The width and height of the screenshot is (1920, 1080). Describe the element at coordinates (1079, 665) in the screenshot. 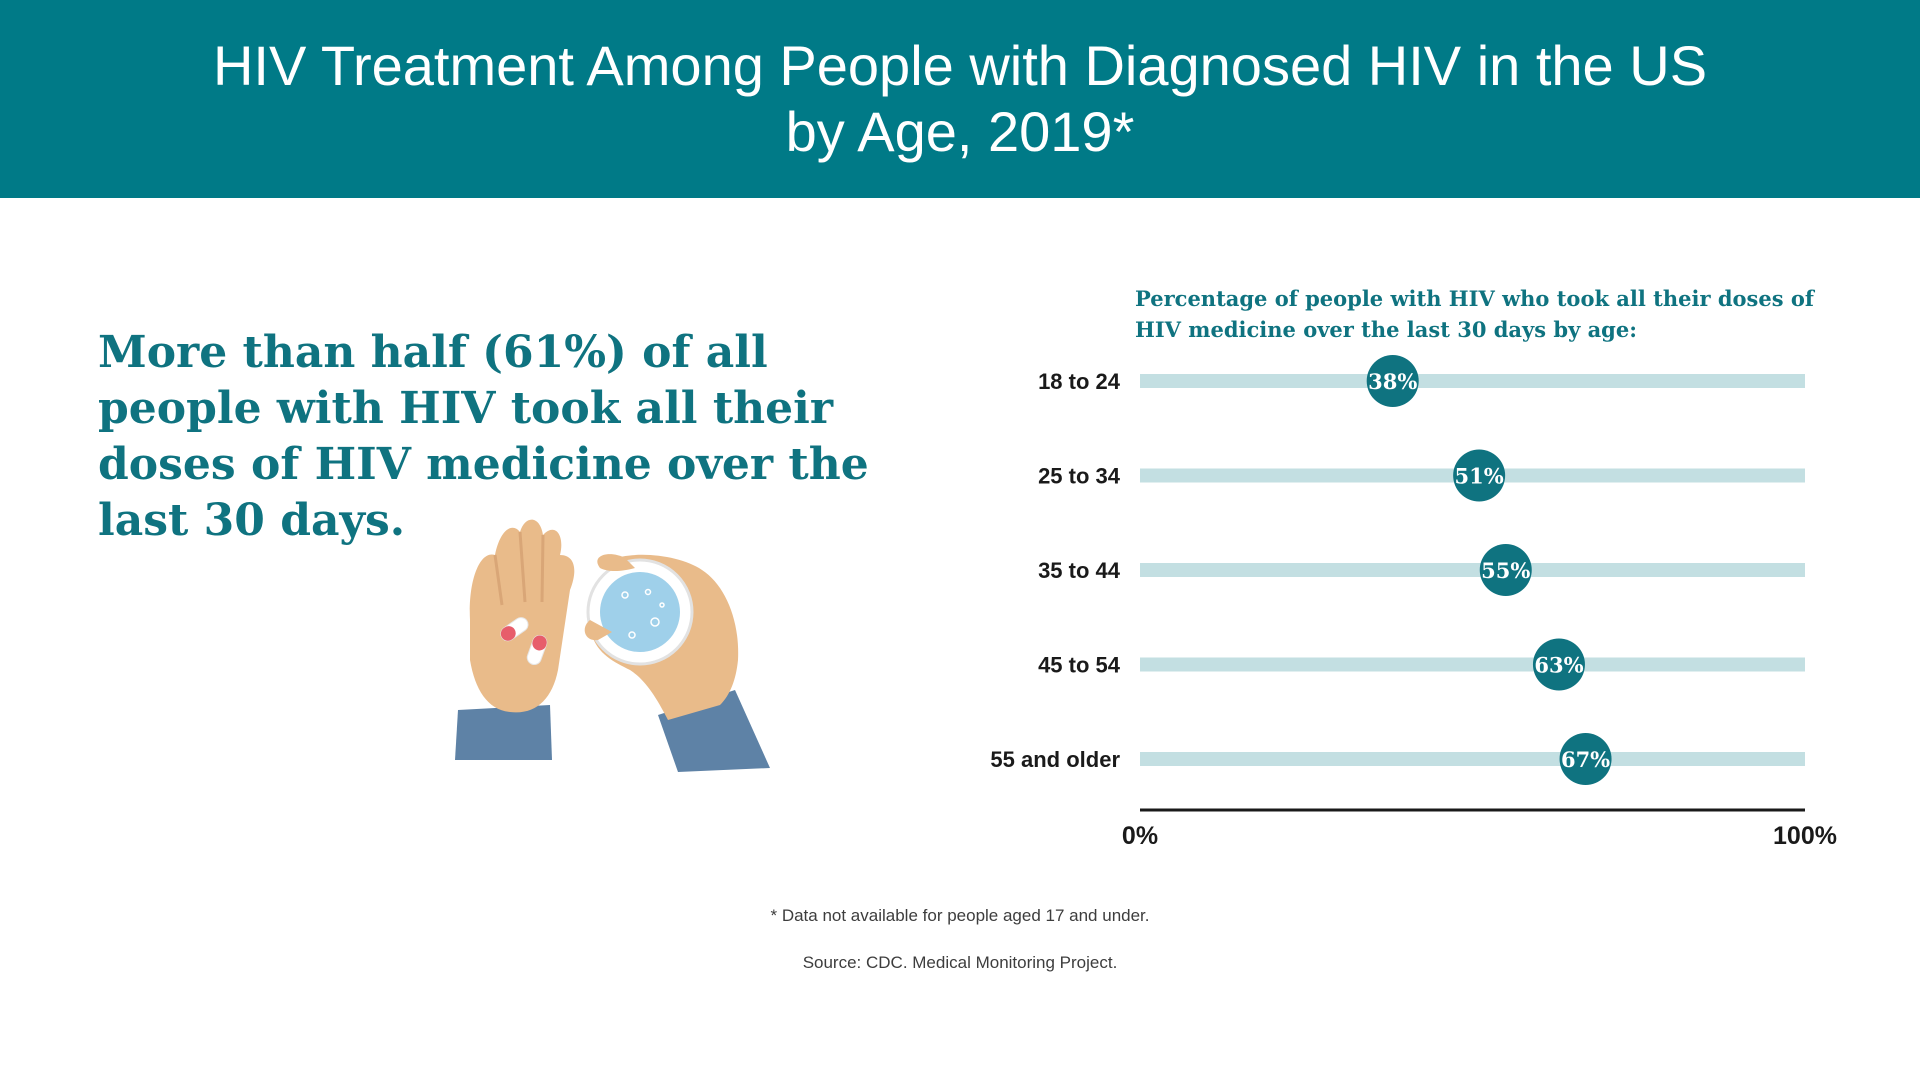

I see `category-label: 45 to 54` at that location.